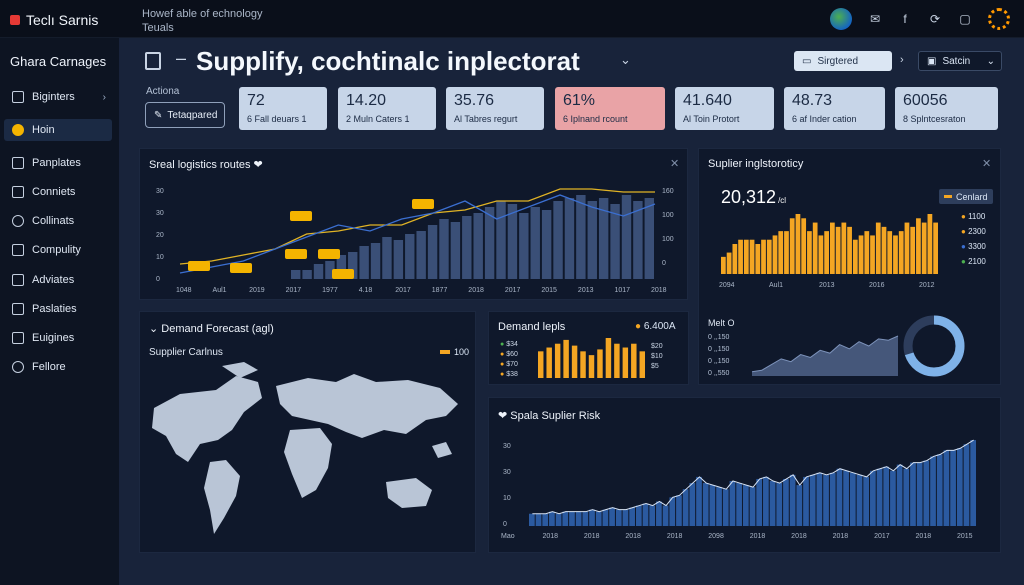  Describe the element at coordinates (158, 115) in the screenshot. I see `pencil-icon: ✎` at that location.